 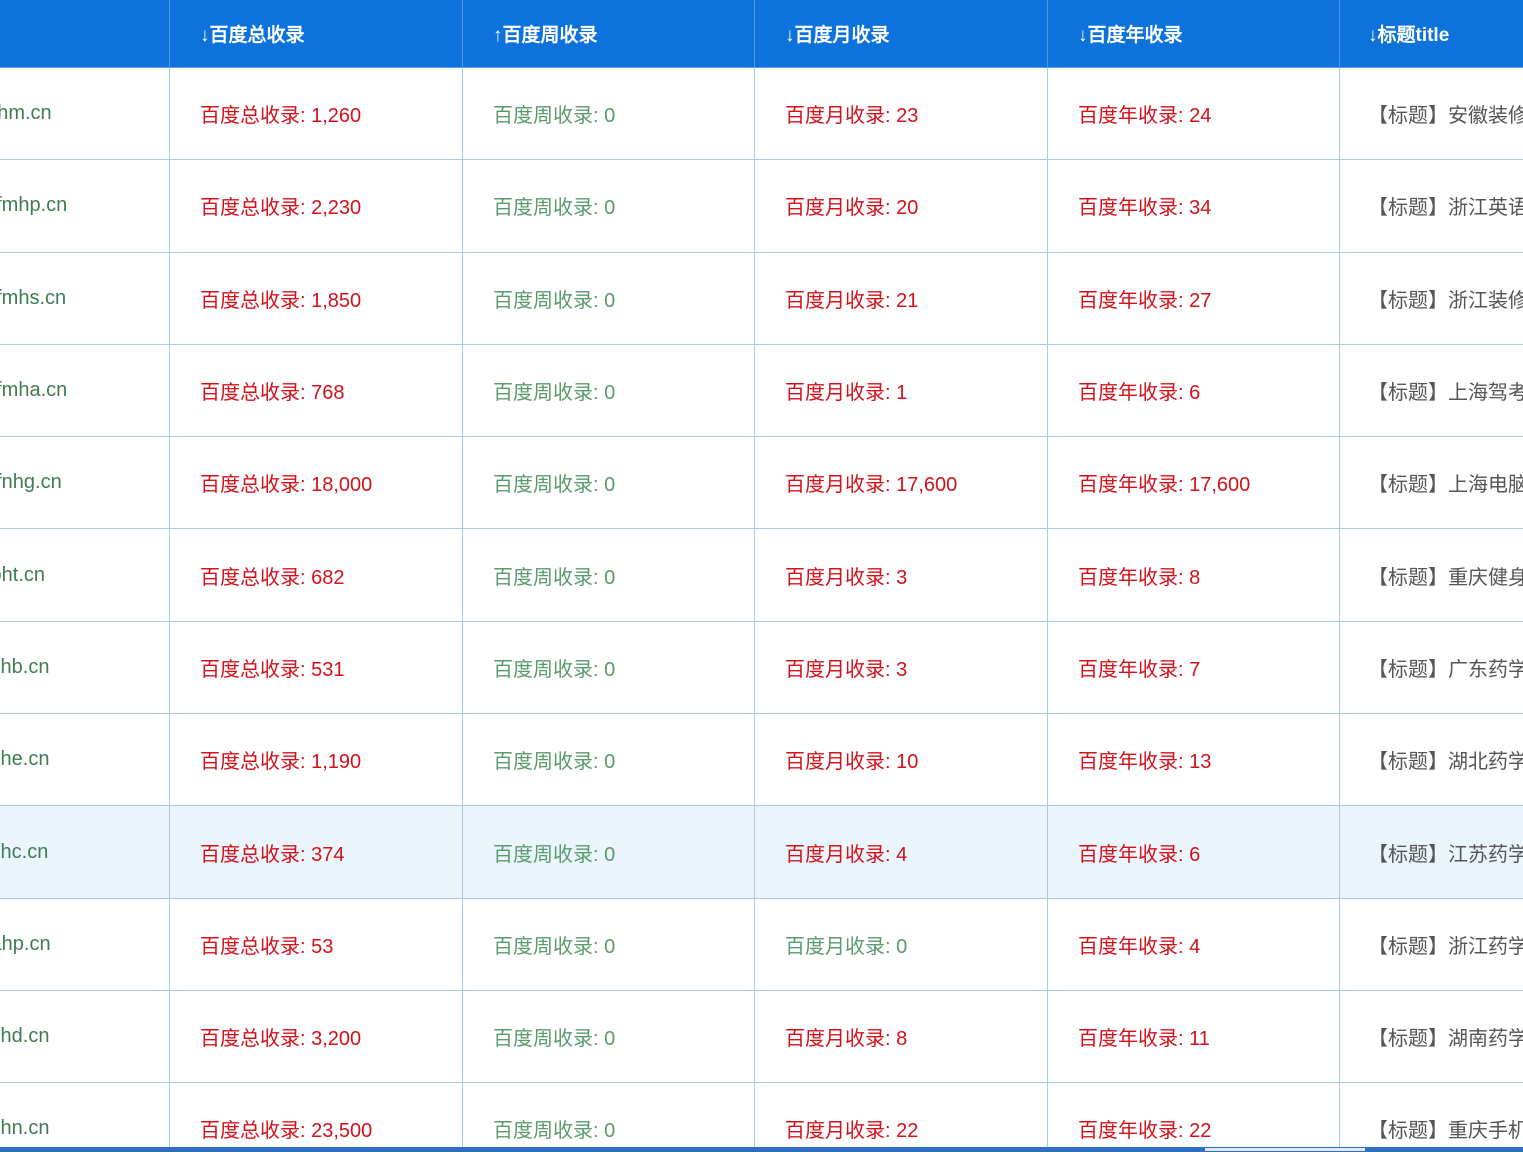 I want to click on total-index-cell: 百度总收录: 374, so click(x=316, y=852).